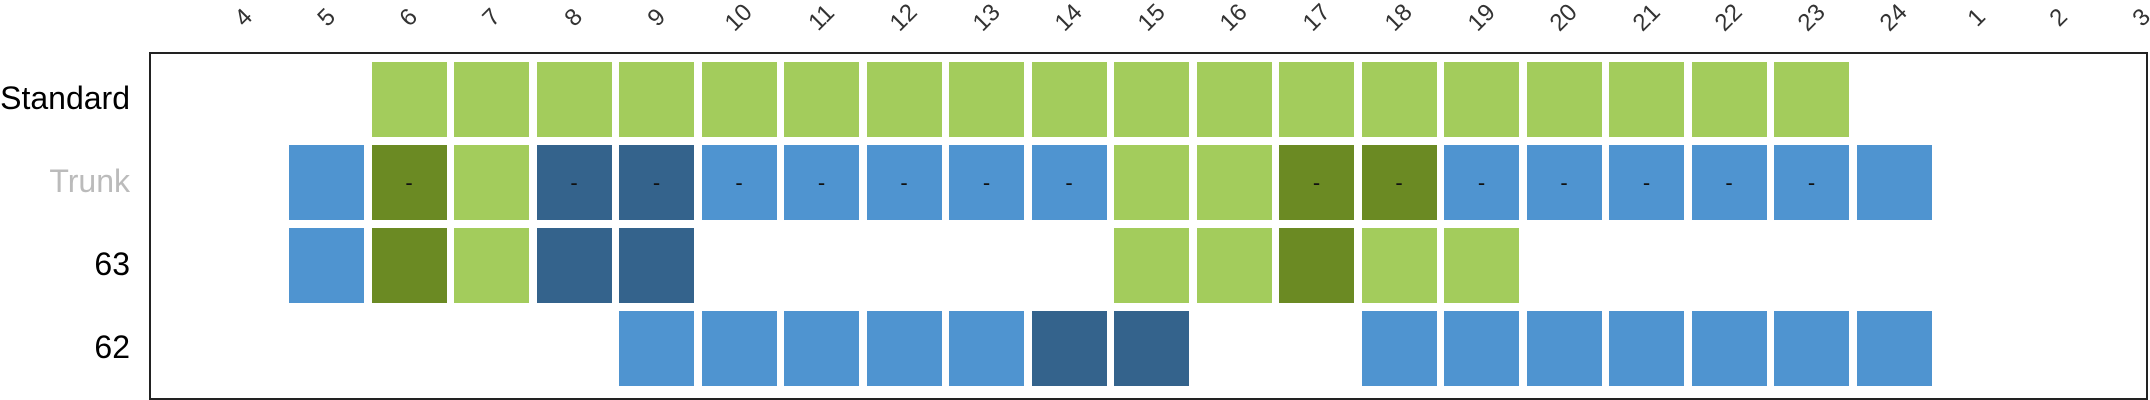 The width and height of the screenshot is (2150, 400). I want to click on column-label-22: 22, so click(1728, 18).